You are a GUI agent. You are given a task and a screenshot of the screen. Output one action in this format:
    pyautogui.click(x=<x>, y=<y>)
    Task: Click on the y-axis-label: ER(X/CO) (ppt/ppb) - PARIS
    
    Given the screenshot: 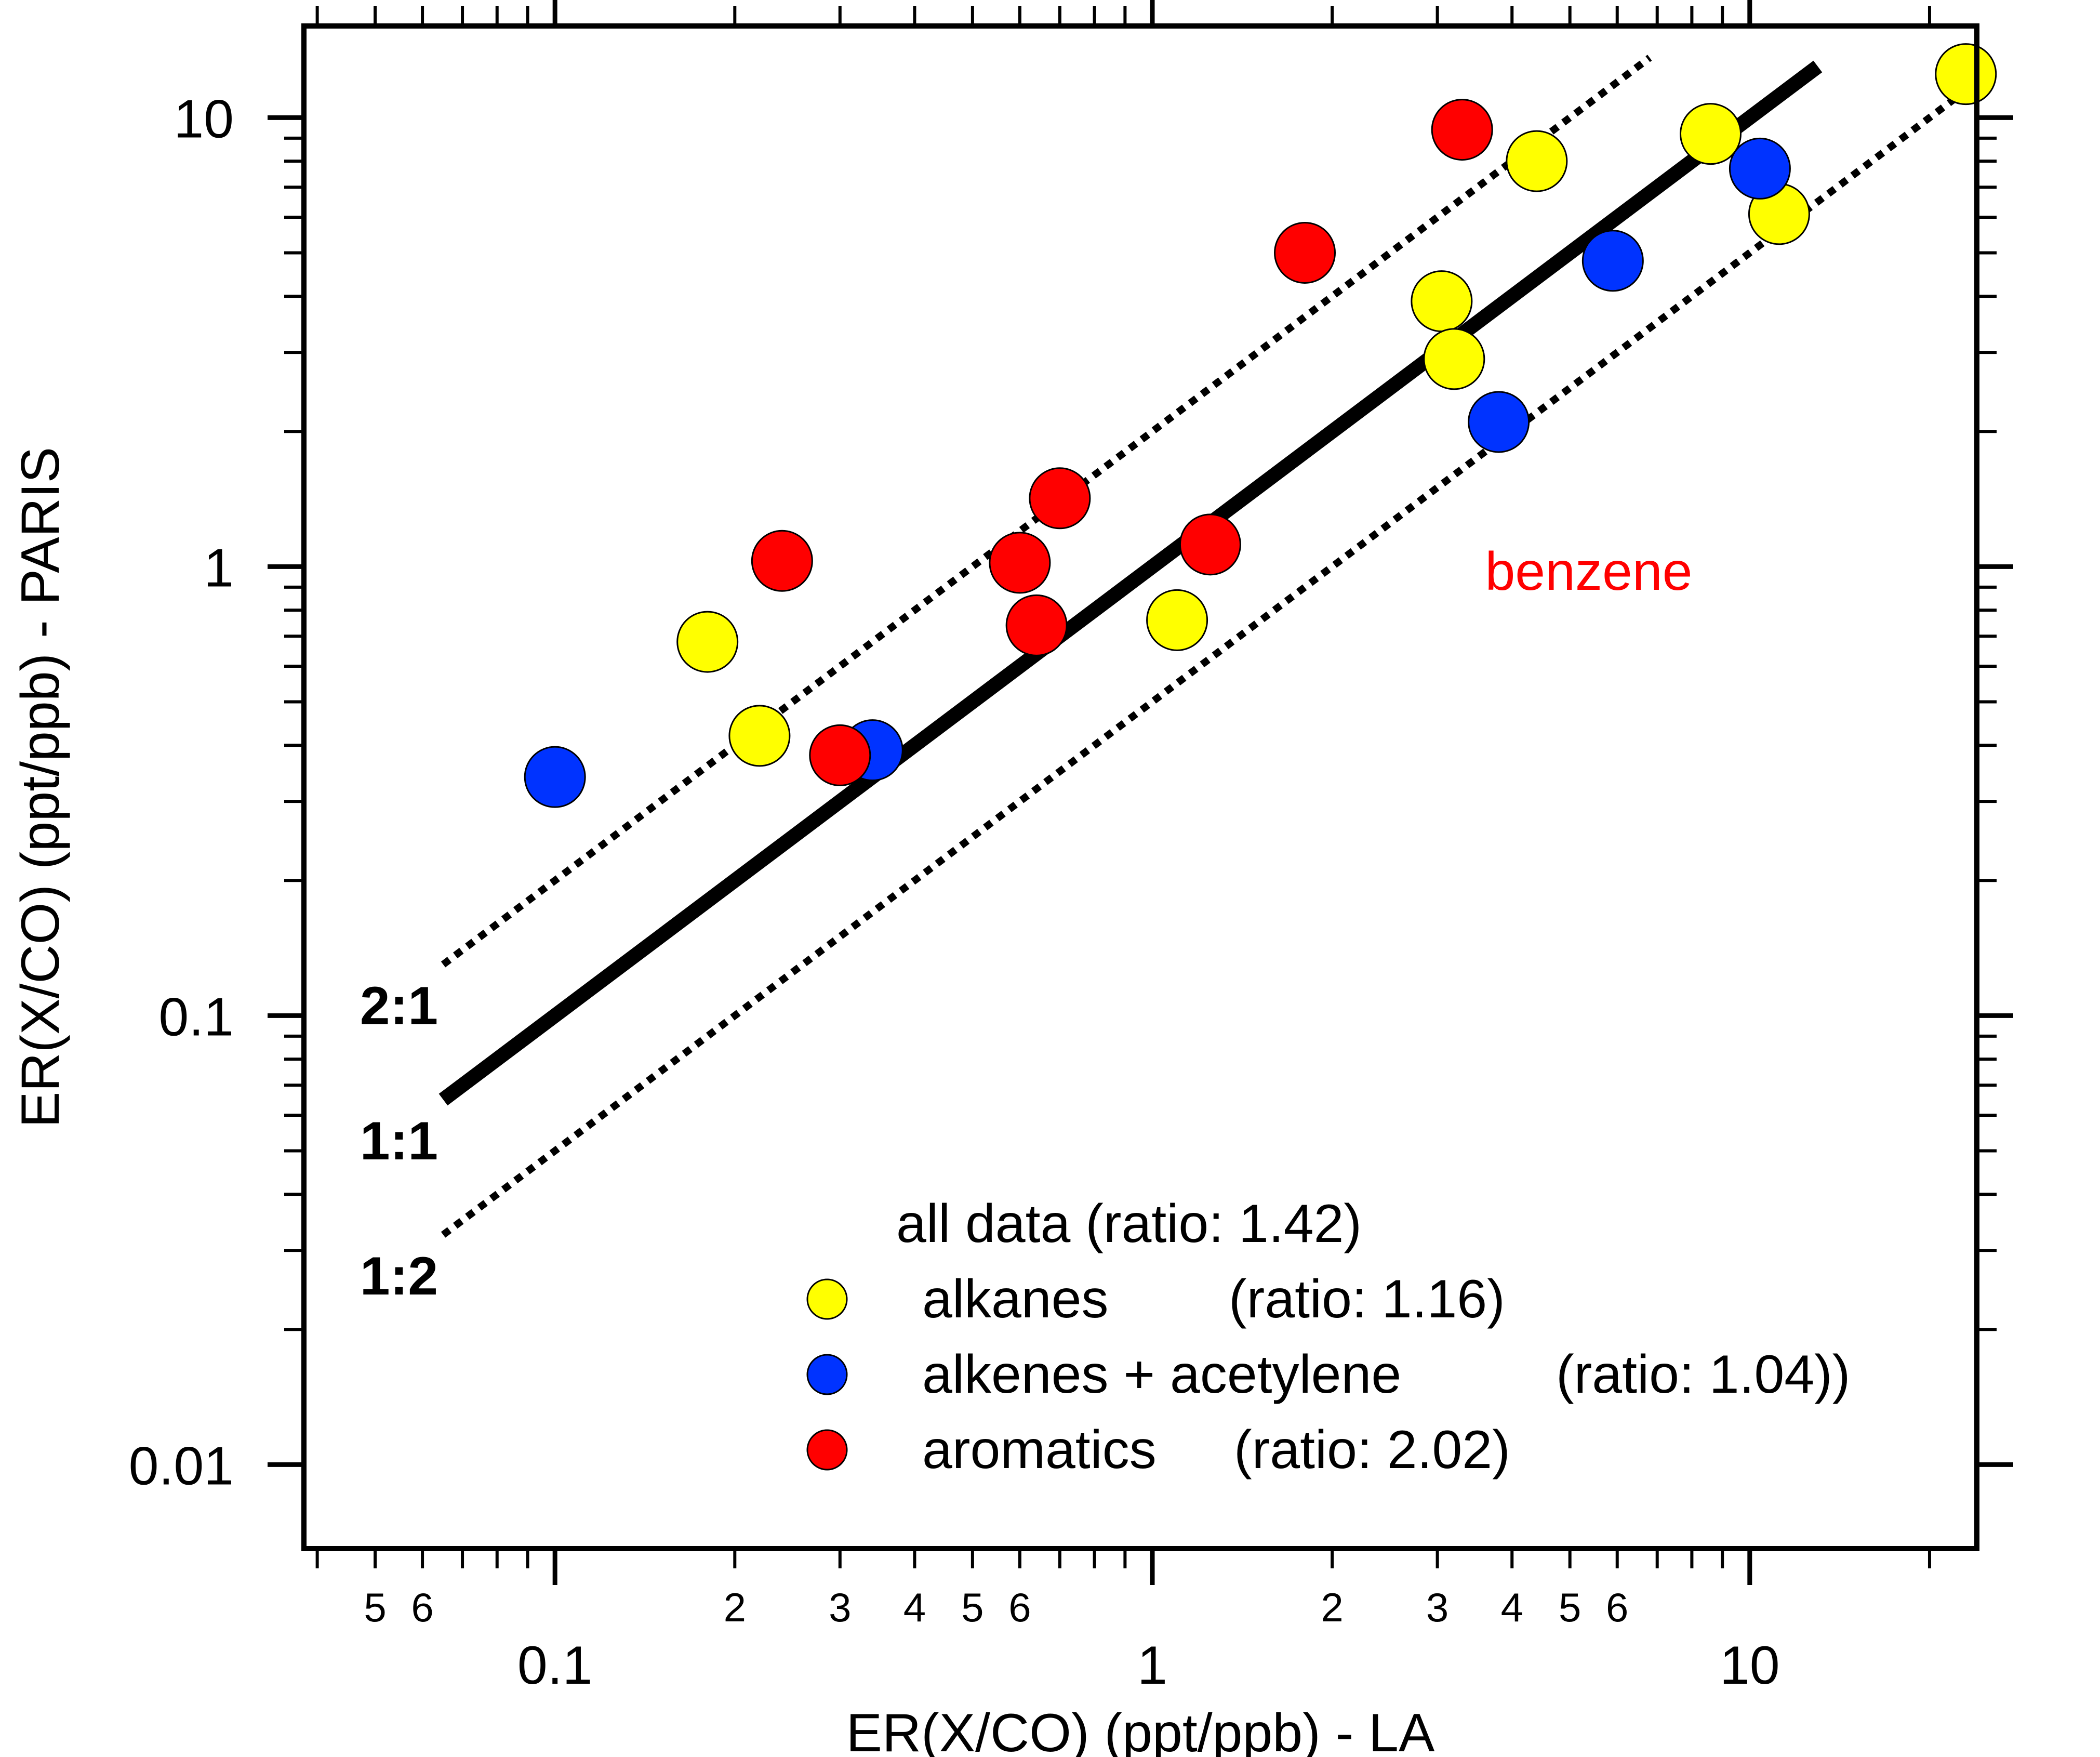 What is the action you would take?
    pyautogui.click(x=40, y=787)
    